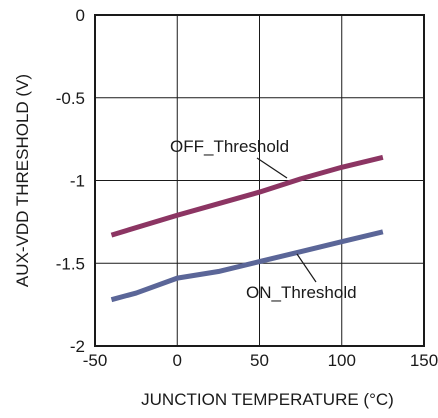 This screenshot has height=418, width=438. I want to click on y-tick-label: -1, so click(77, 181).